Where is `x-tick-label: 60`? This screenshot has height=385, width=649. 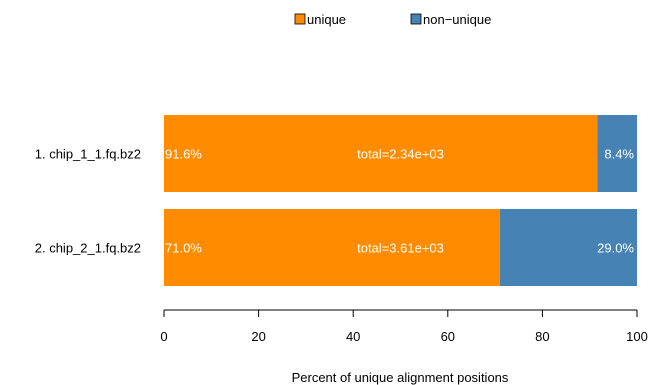 x-tick-label: 60 is located at coordinates (448, 336).